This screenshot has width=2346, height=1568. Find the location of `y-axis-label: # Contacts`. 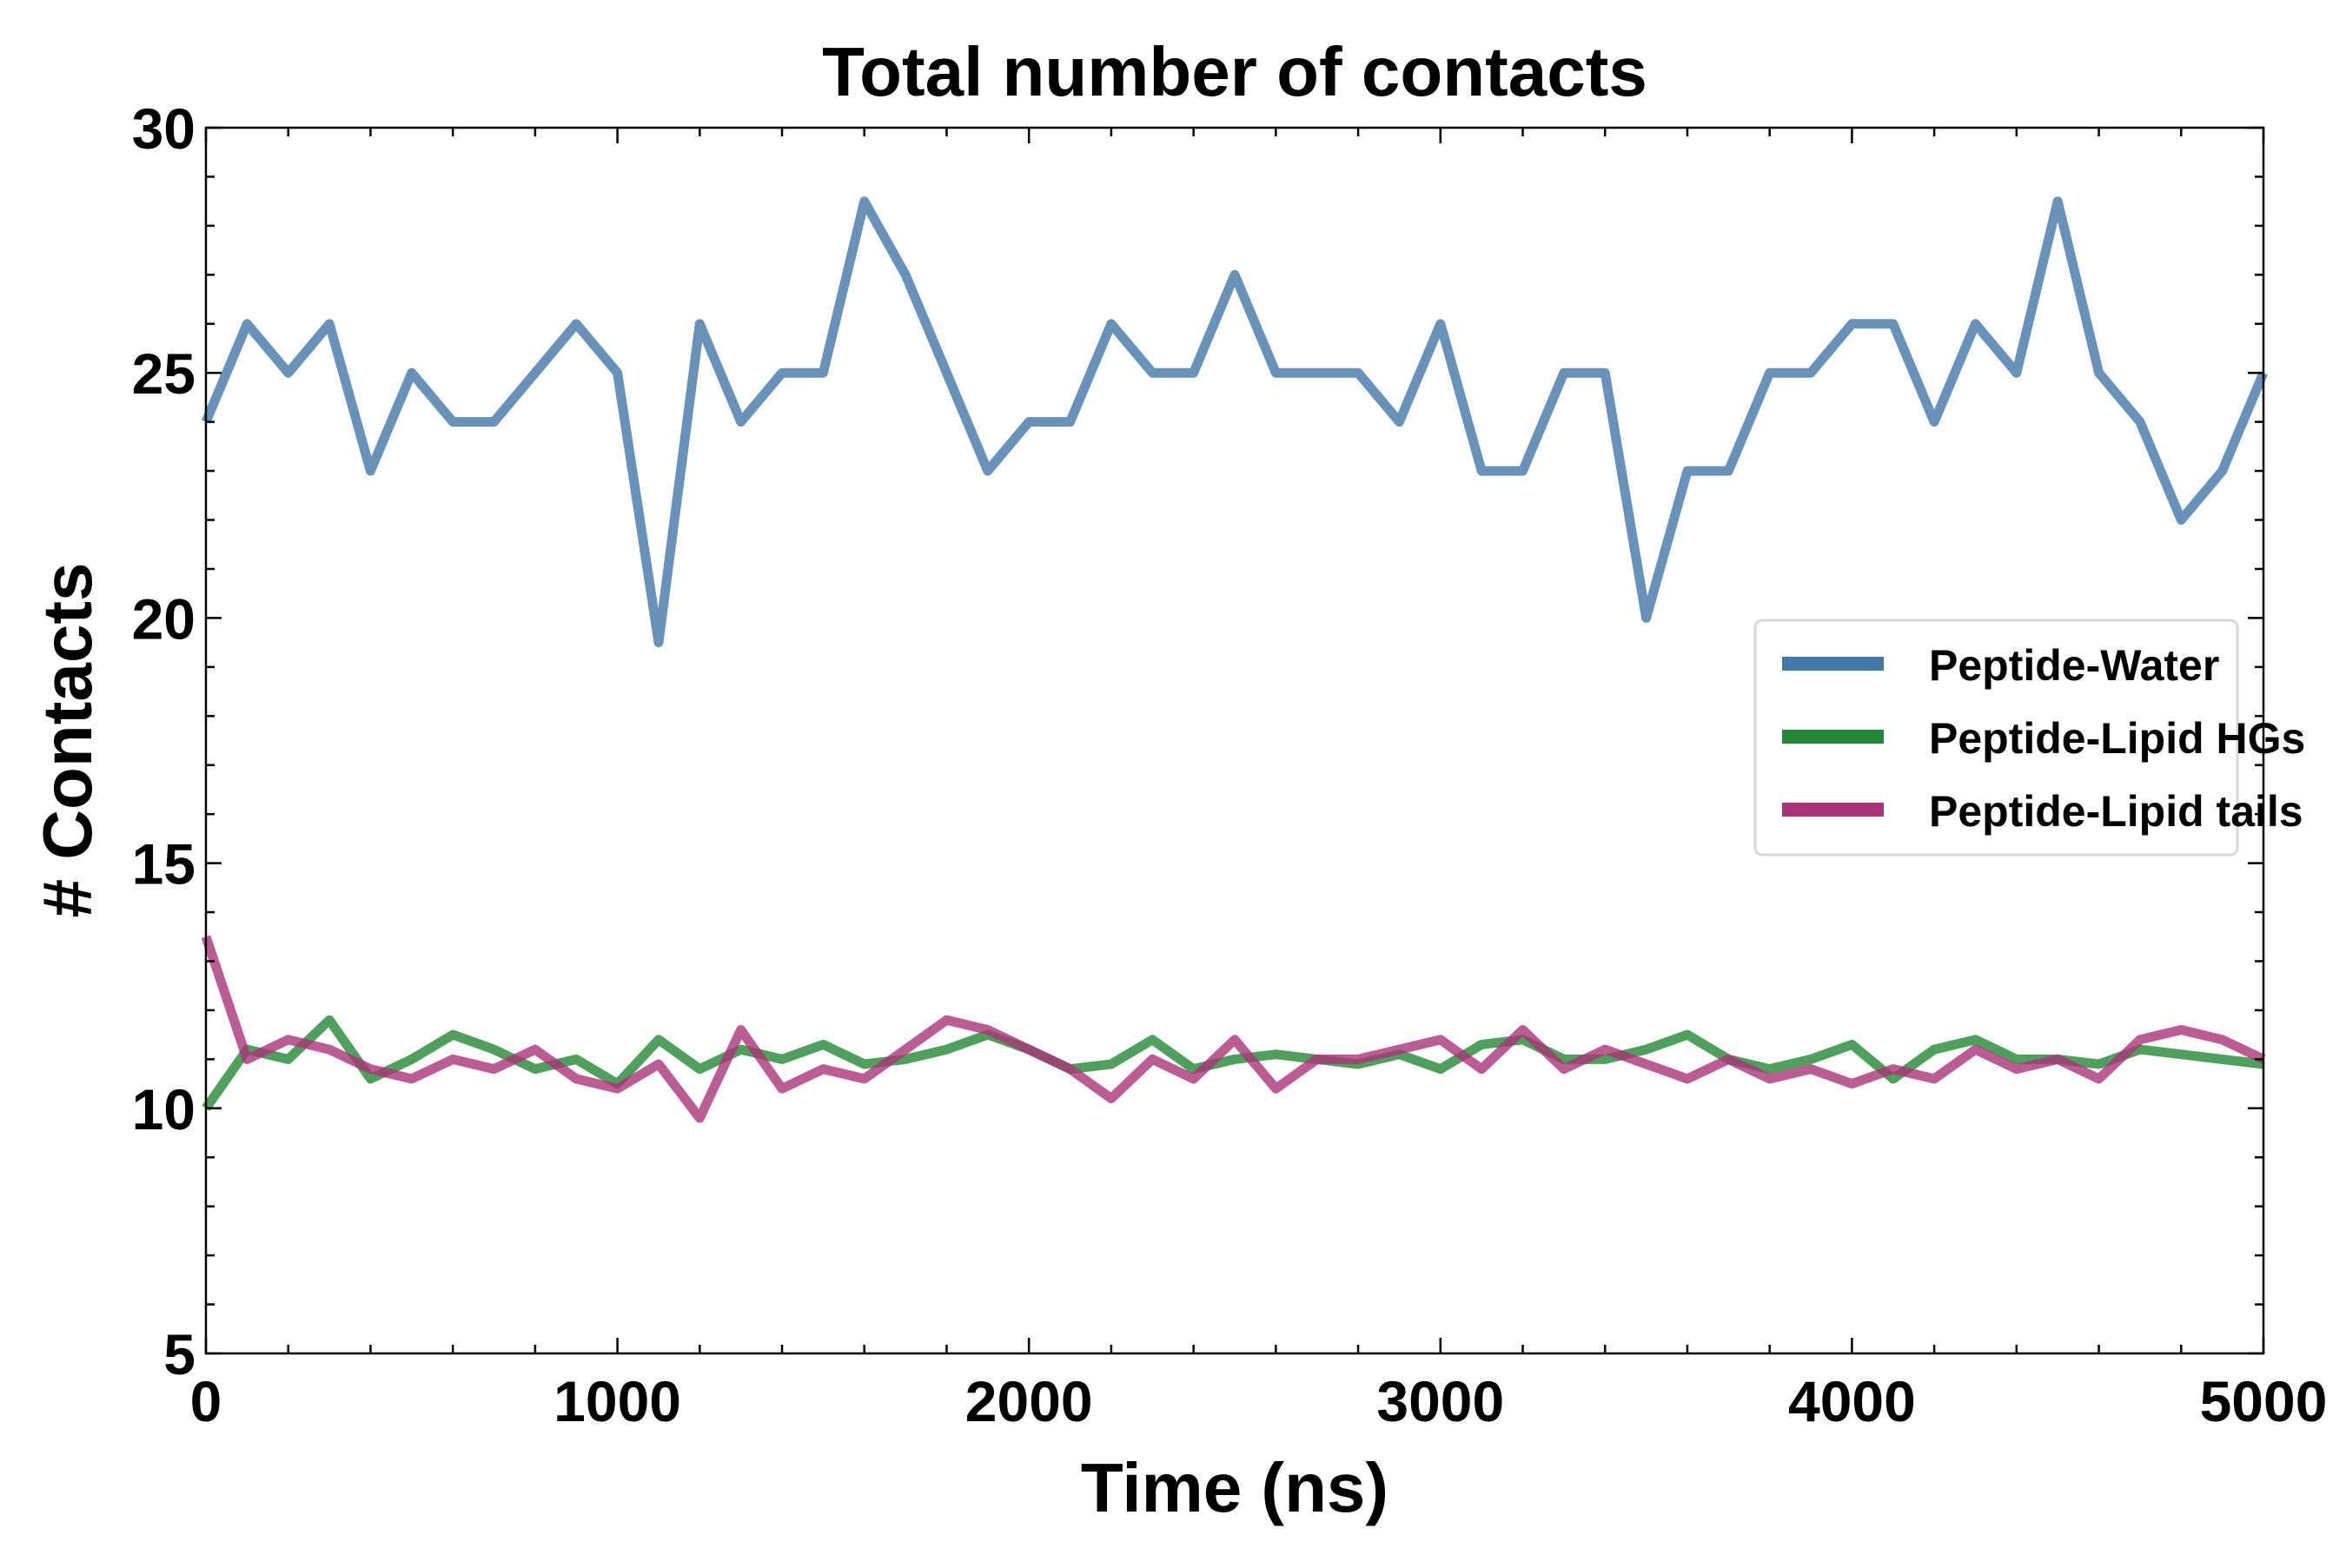

y-axis-label: # Contacts is located at coordinates (68, 740).